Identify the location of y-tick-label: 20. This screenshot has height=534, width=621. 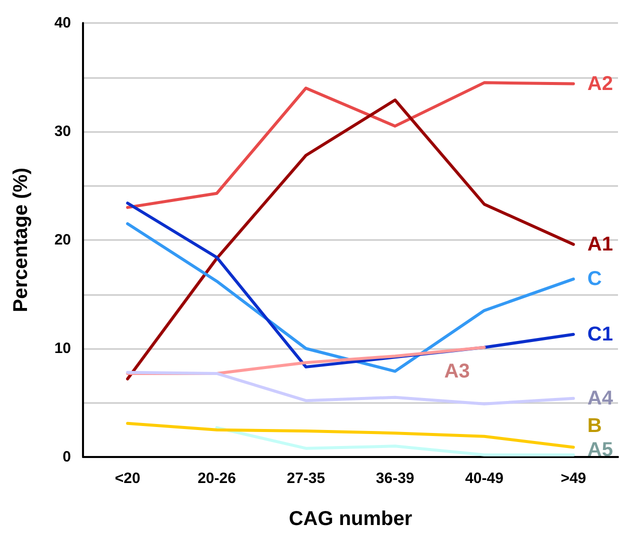
(62, 240).